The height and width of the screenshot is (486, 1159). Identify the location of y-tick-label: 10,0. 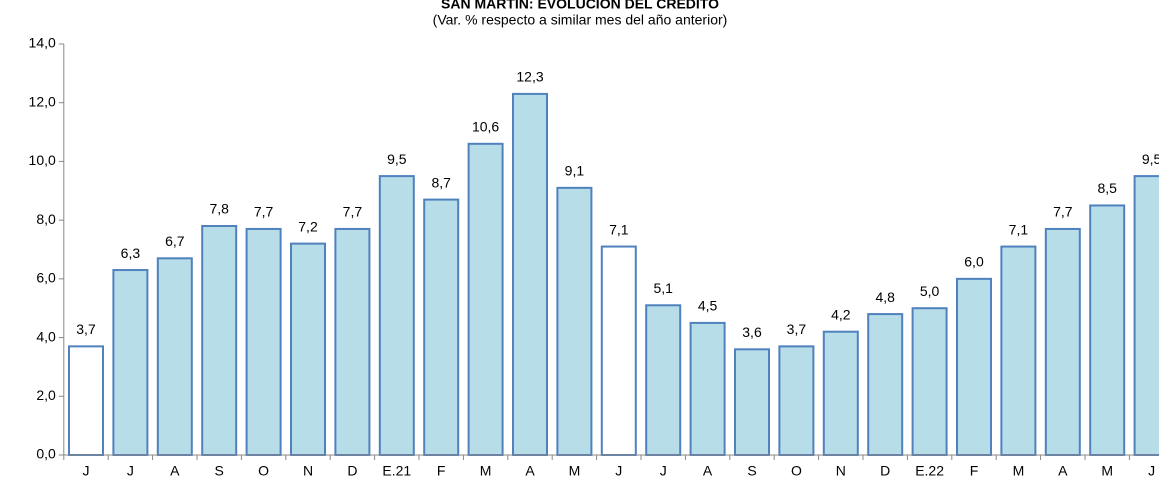
(42, 160).